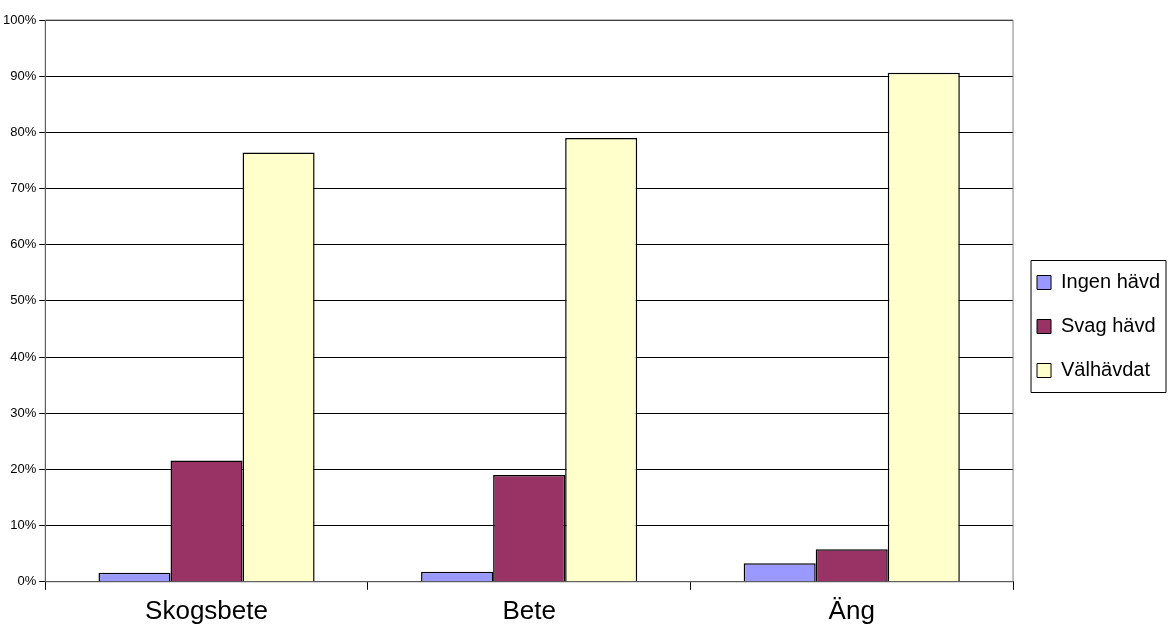 Image resolution: width=1174 pixels, height=637 pixels. Describe the element at coordinates (27, 581) in the screenshot. I see `y-tick-label: 0%` at that location.